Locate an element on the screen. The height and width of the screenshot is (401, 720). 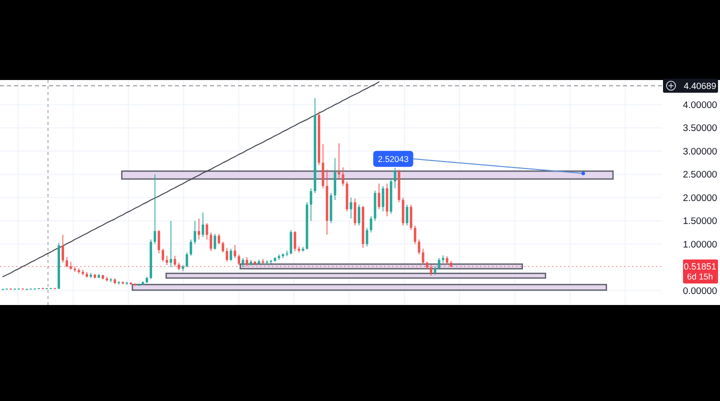
y-tick-label: 3.00000 is located at coordinates (700, 152).